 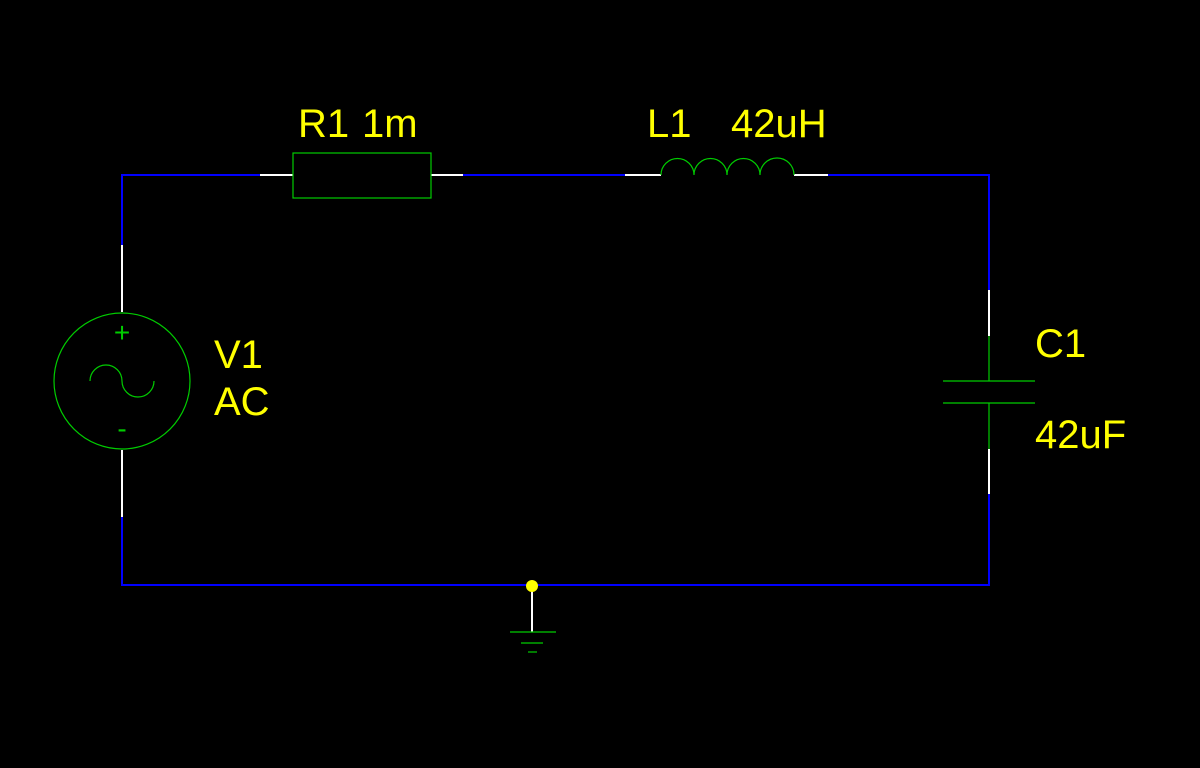 What do you see at coordinates (323, 124) in the screenshot?
I see `resistor-ref-label: R1` at bounding box center [323, 124].